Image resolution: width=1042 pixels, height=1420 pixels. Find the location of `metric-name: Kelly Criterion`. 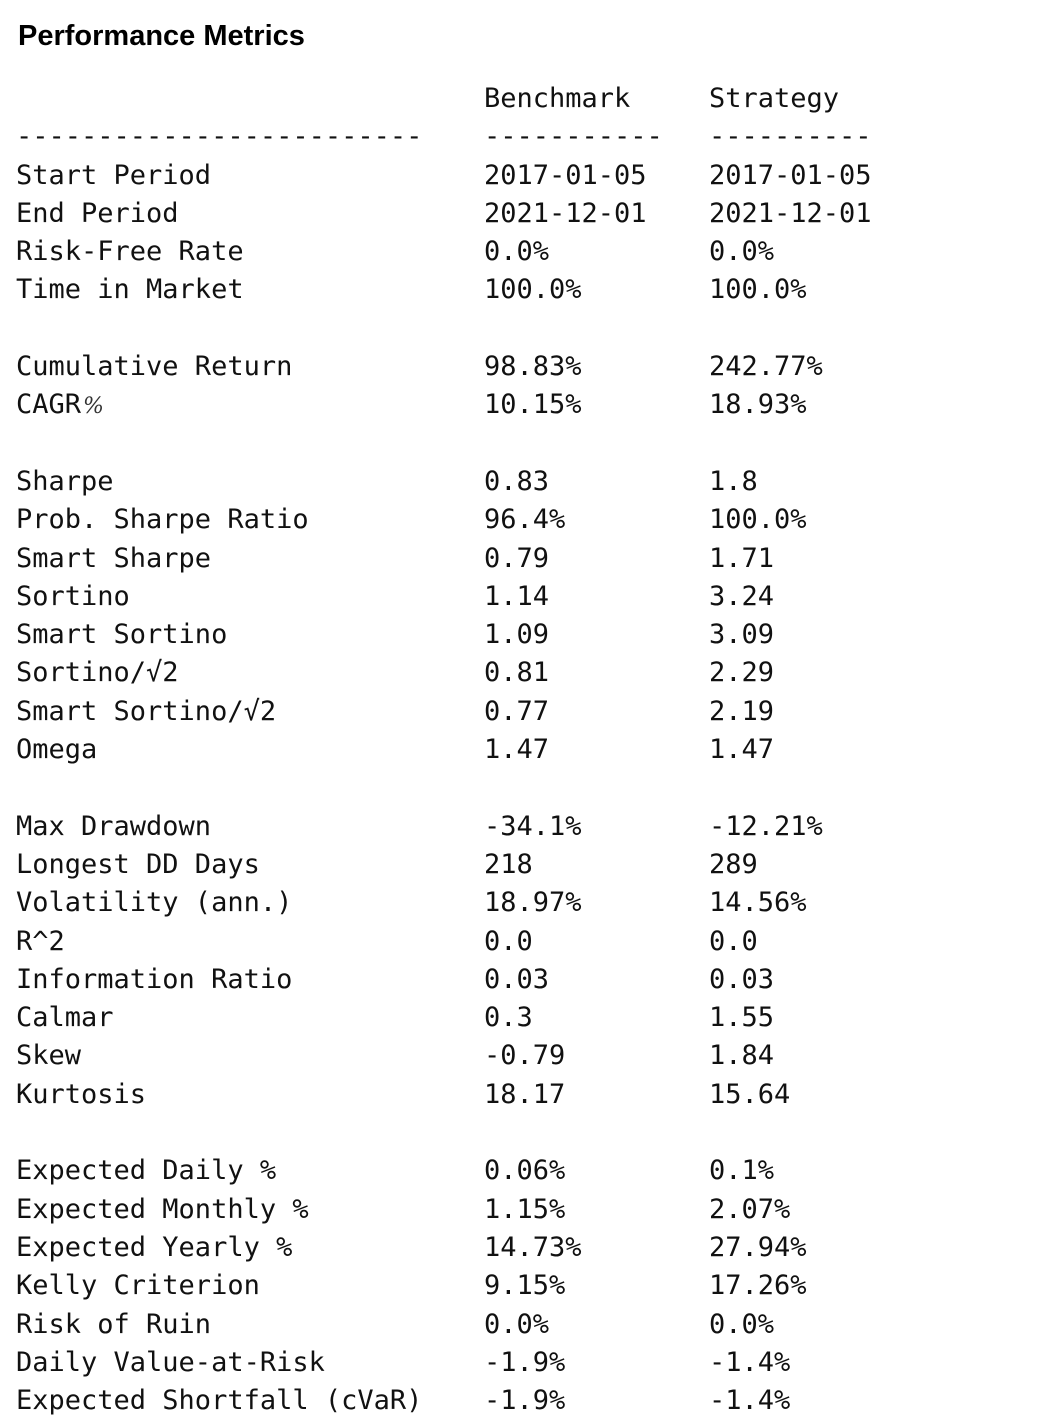

metric-name: Kelly Criterion is located at coordinates (138, 1286).